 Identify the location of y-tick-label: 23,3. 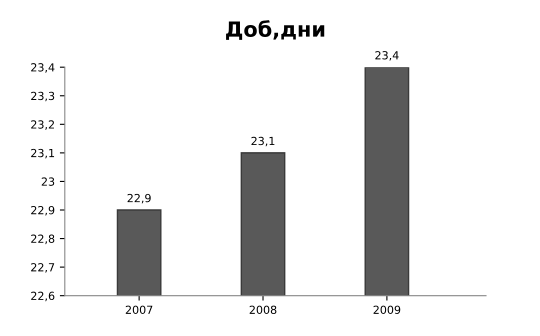
(42, 97).